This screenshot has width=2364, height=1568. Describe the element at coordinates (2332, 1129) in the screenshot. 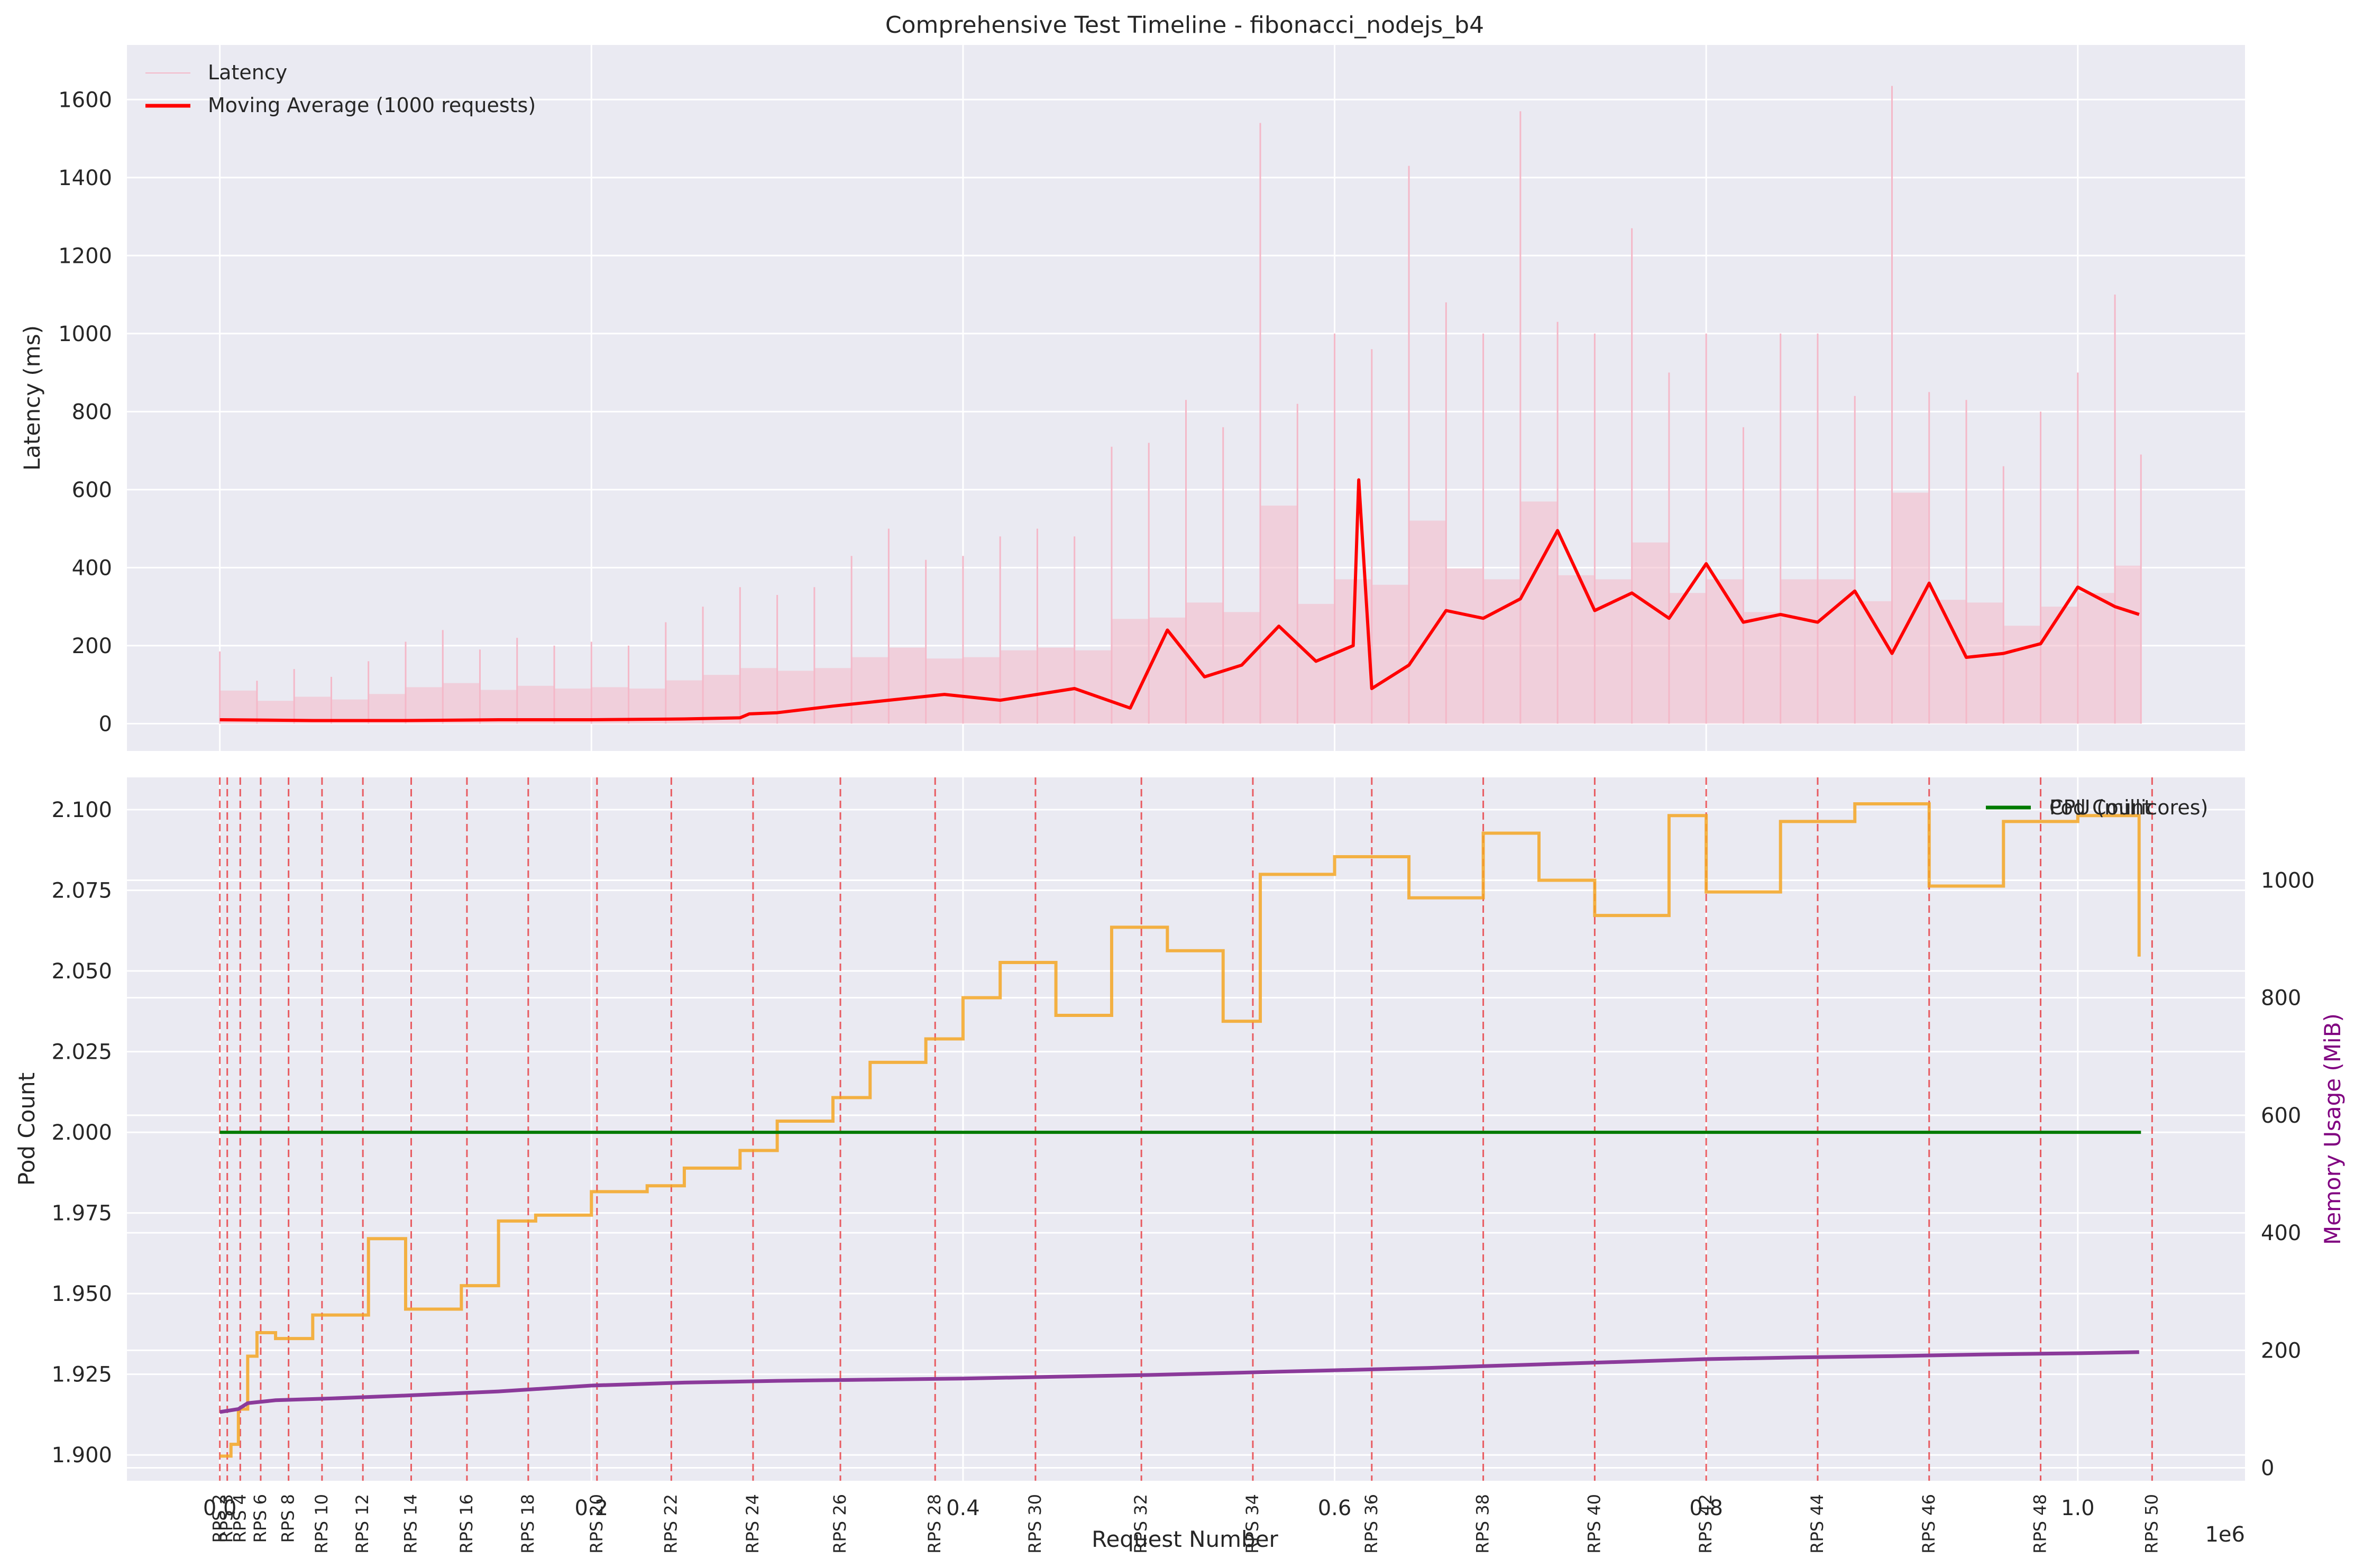

I see `memory-y-axis-label: Memory Usage (MiB)` at that location.